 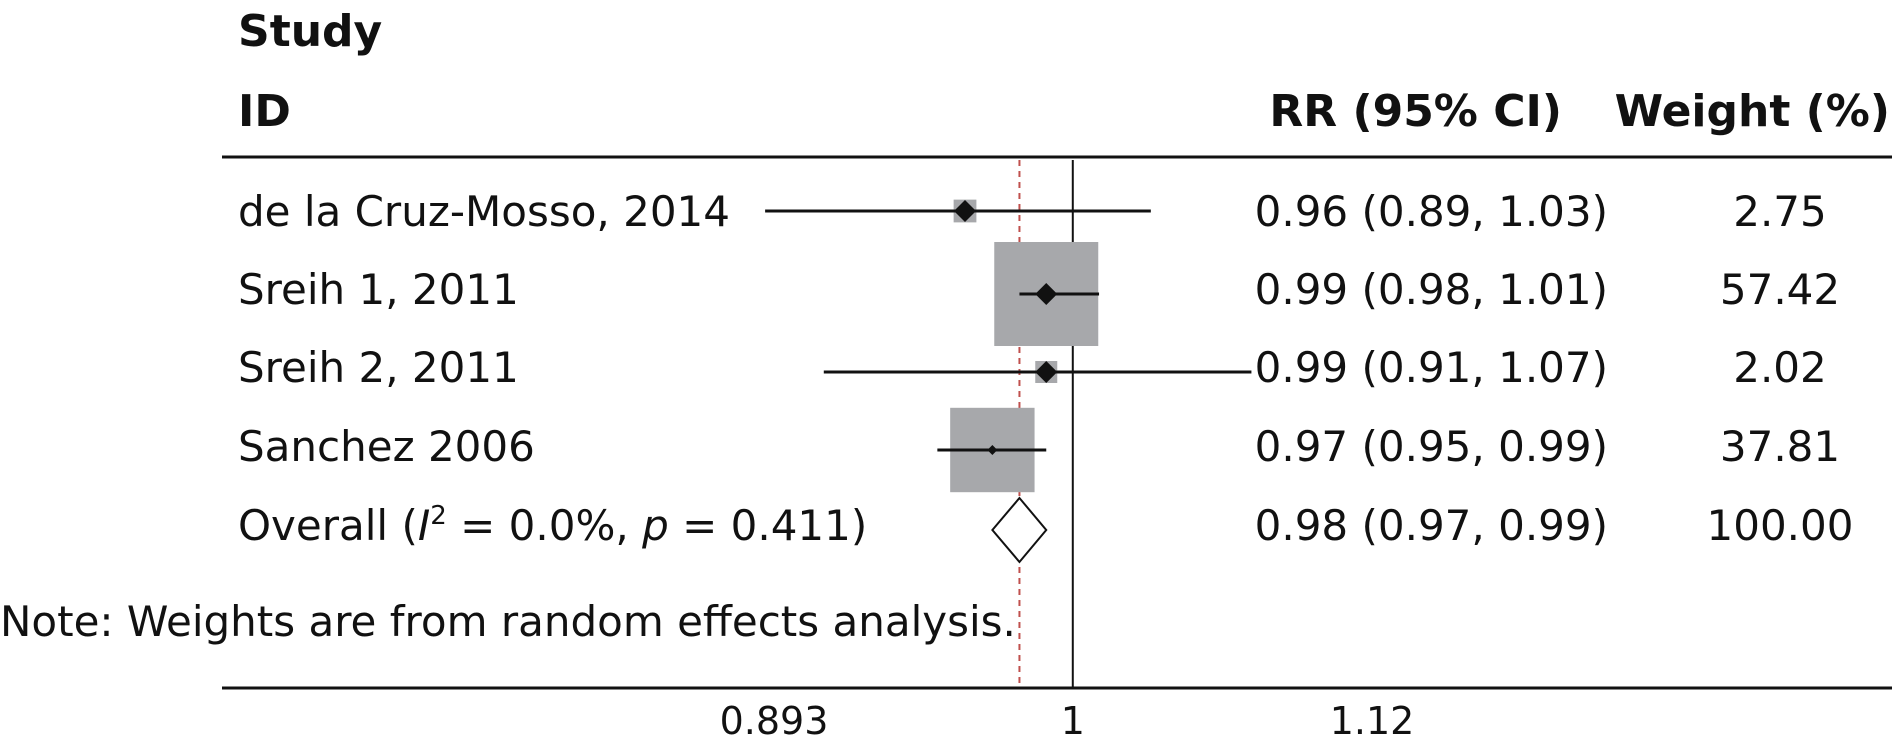 I want to click on study-label: de la Cruz-Mosso, 2014, so click(x=484, y=211).